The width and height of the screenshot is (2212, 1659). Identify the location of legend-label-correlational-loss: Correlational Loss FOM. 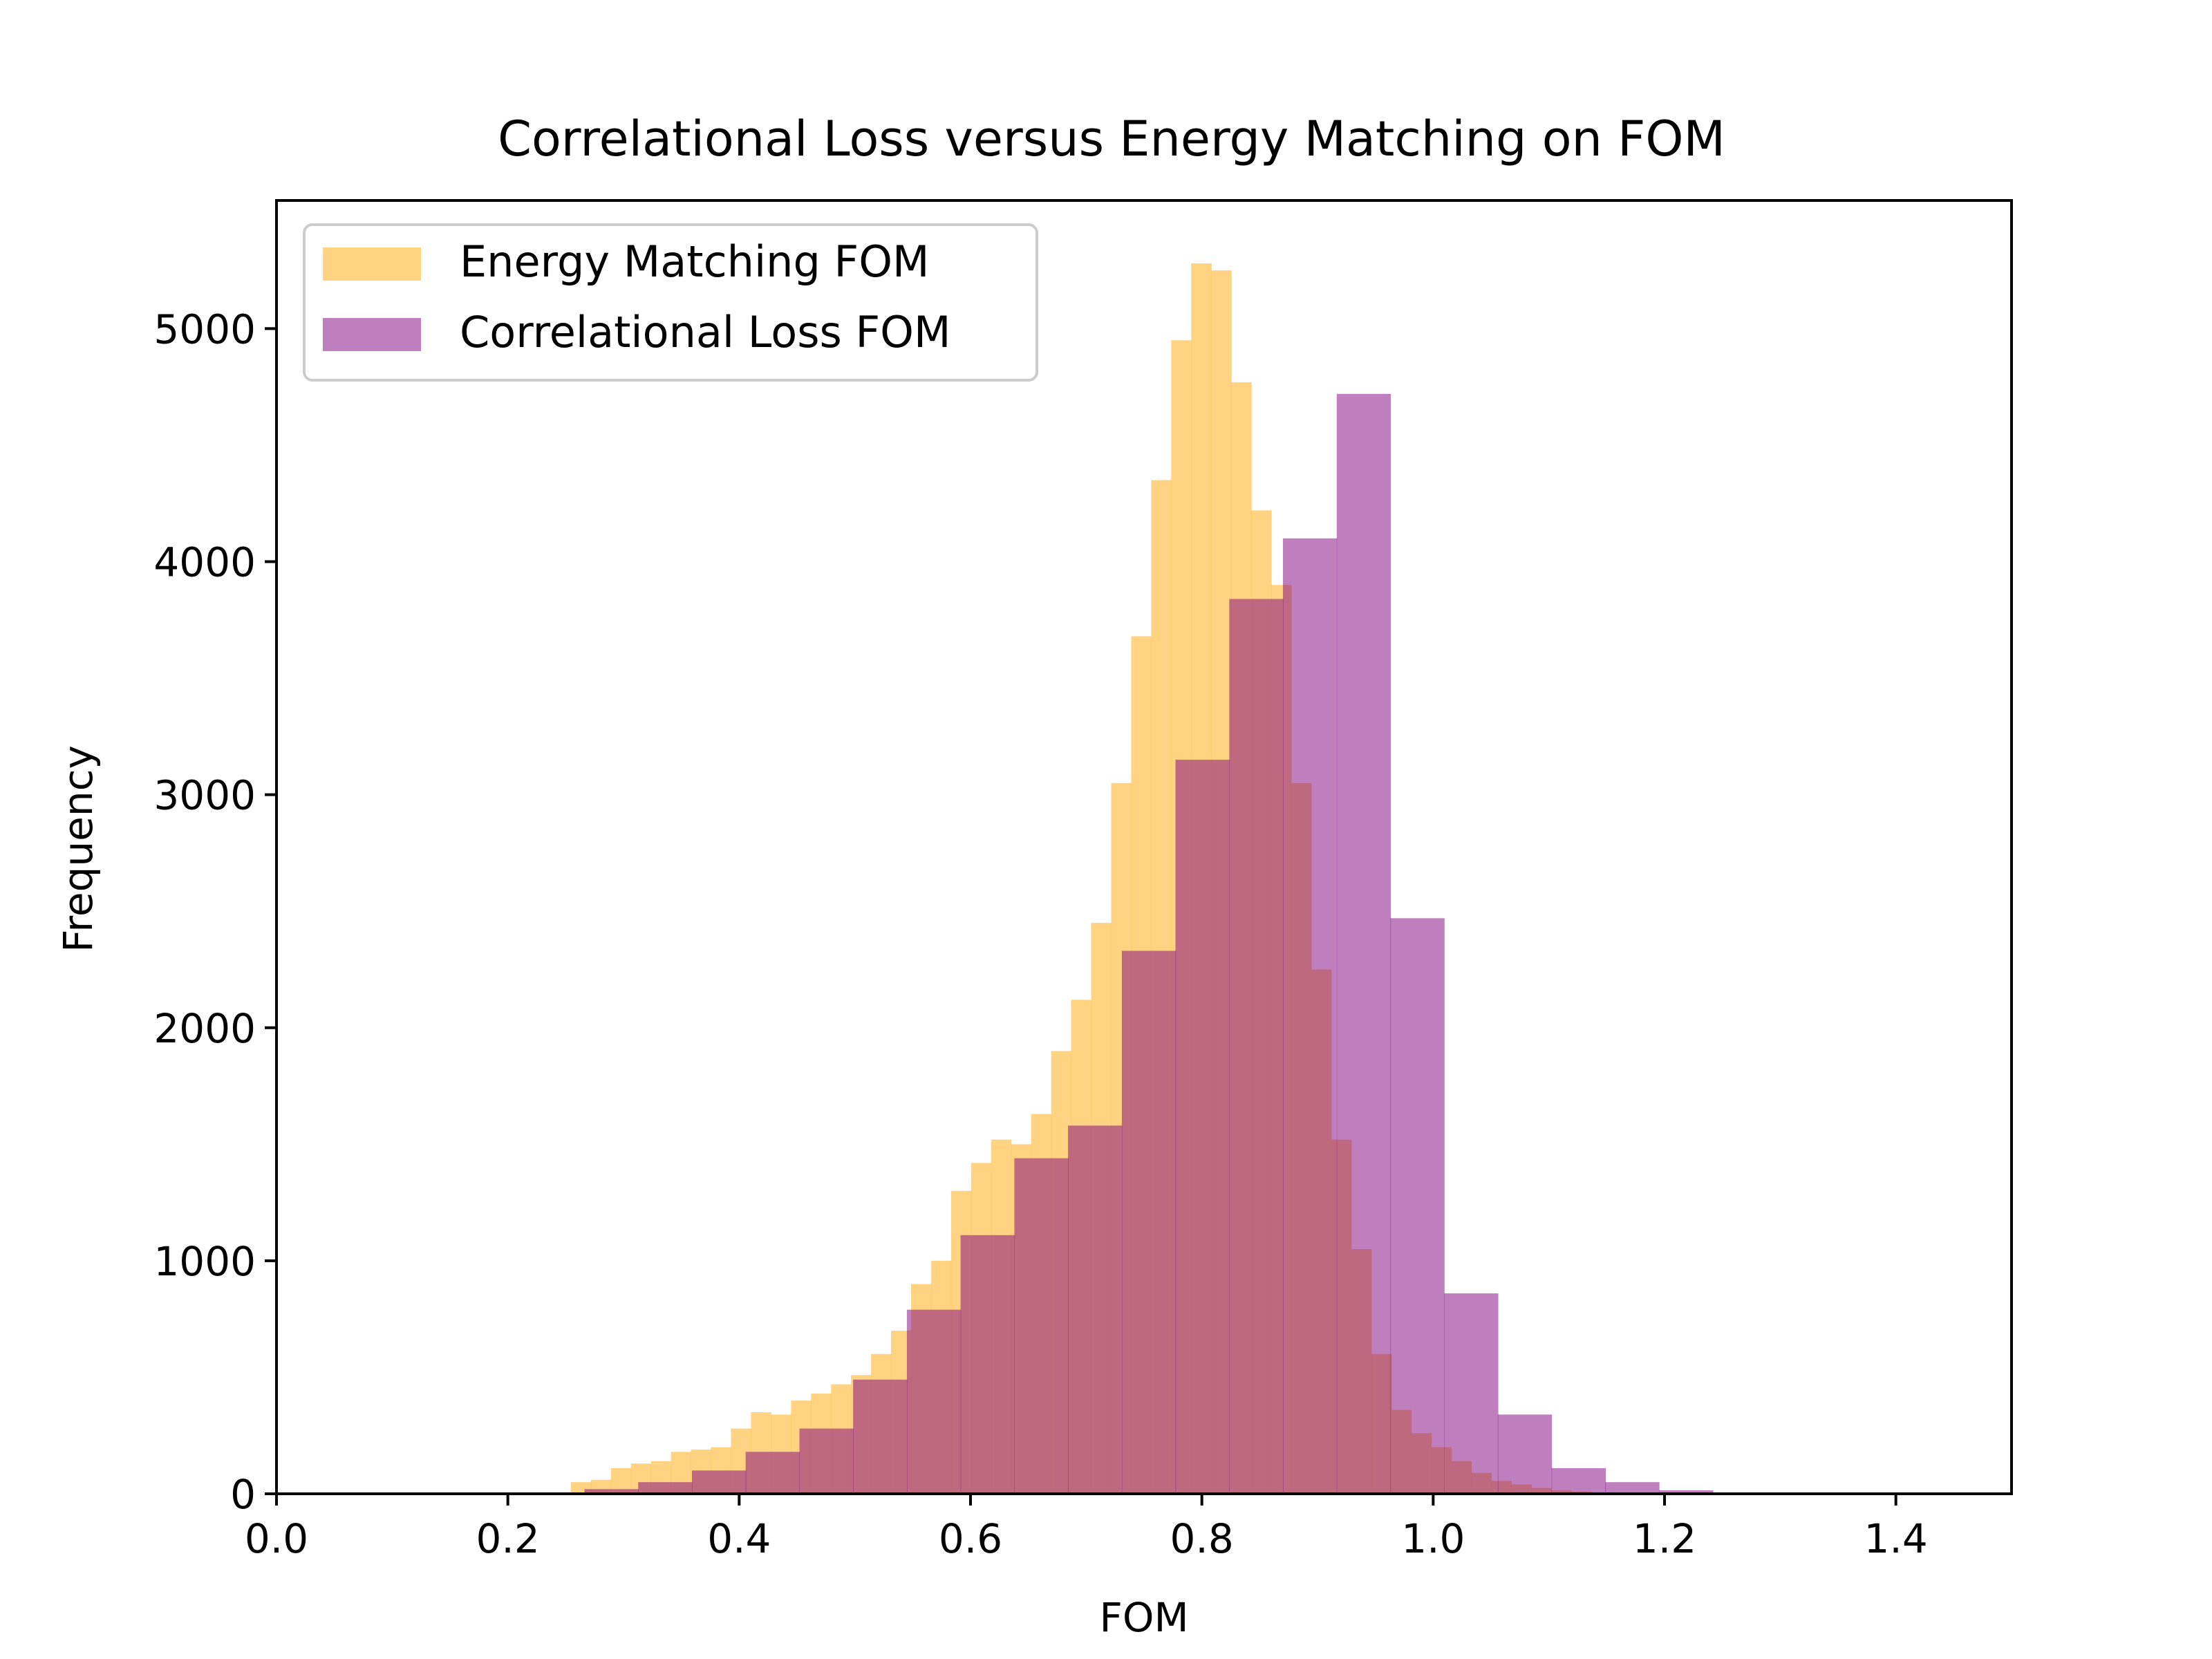
(705, 332).